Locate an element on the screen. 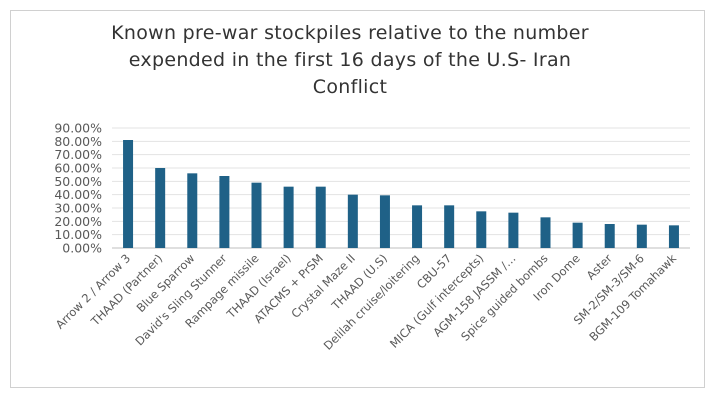  y-tick-label: 10.00% is located at coordinates (78, 234).